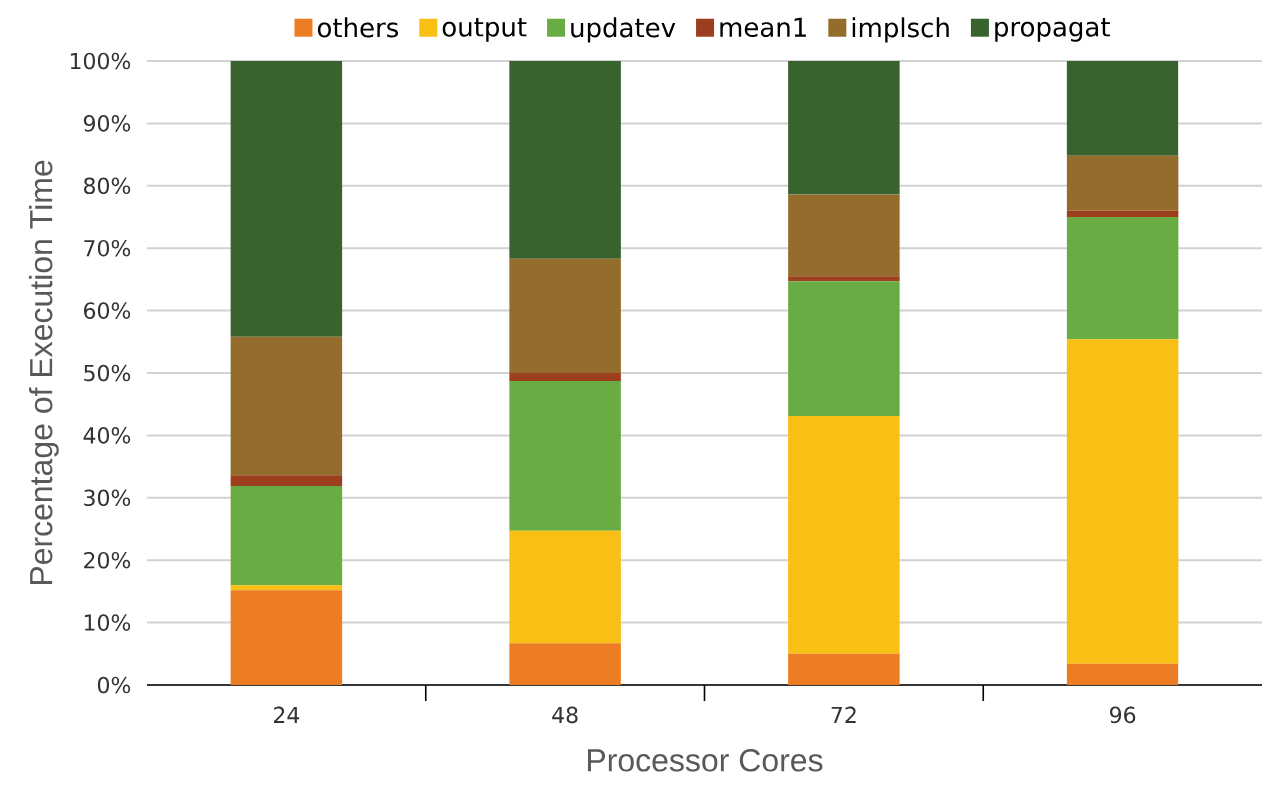  I want to click on legend-label: implsch, so click(900, 30).